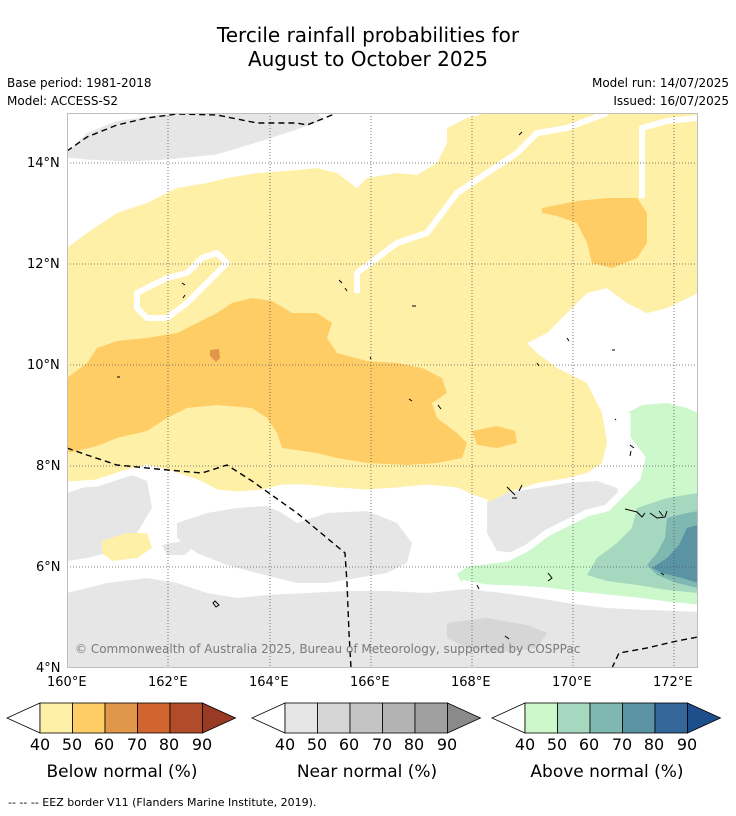  Describe the element at coordinates (202, 744) in the screenshot. I see `below-colorbar-tick: 90` at that location.